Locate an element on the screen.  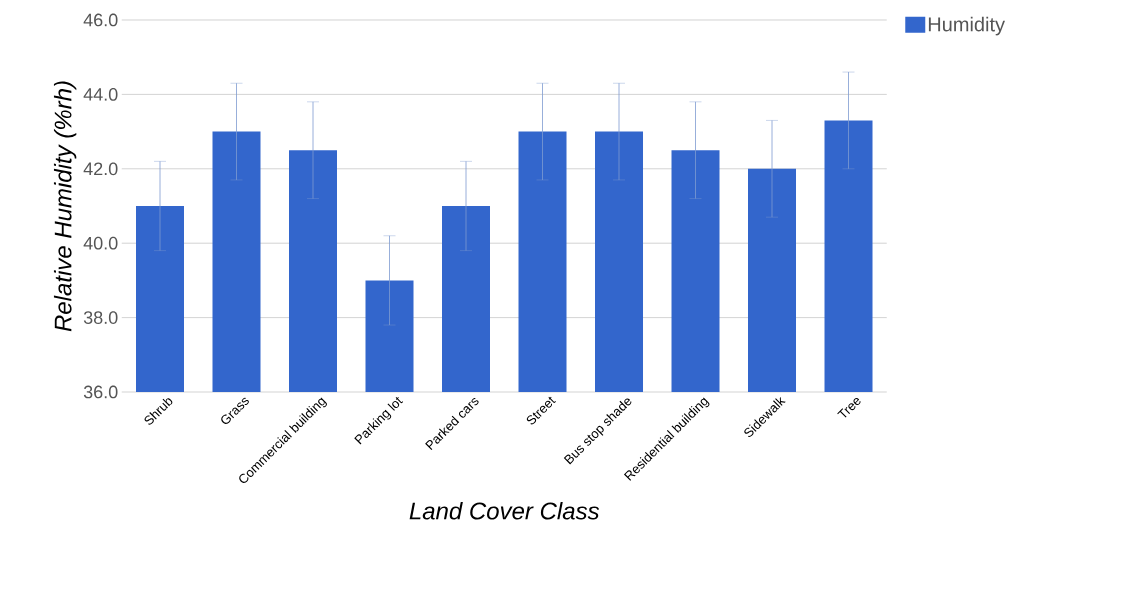
x-tick-label: Tree is located at coordinates (849, 408).